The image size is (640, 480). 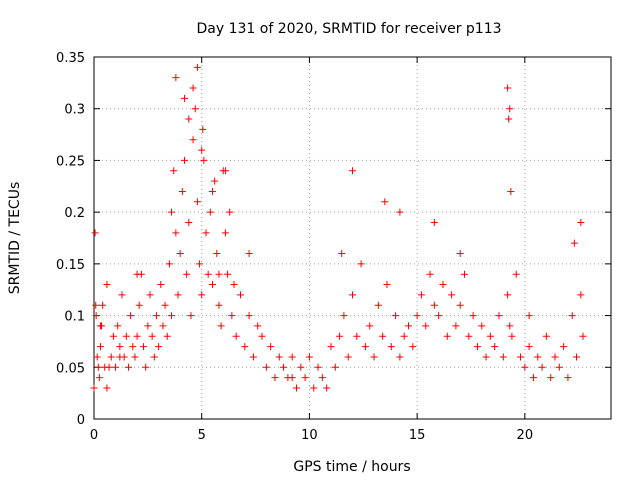 I want to click on y-tick-label: 0.25, so click(x=70, y=161).